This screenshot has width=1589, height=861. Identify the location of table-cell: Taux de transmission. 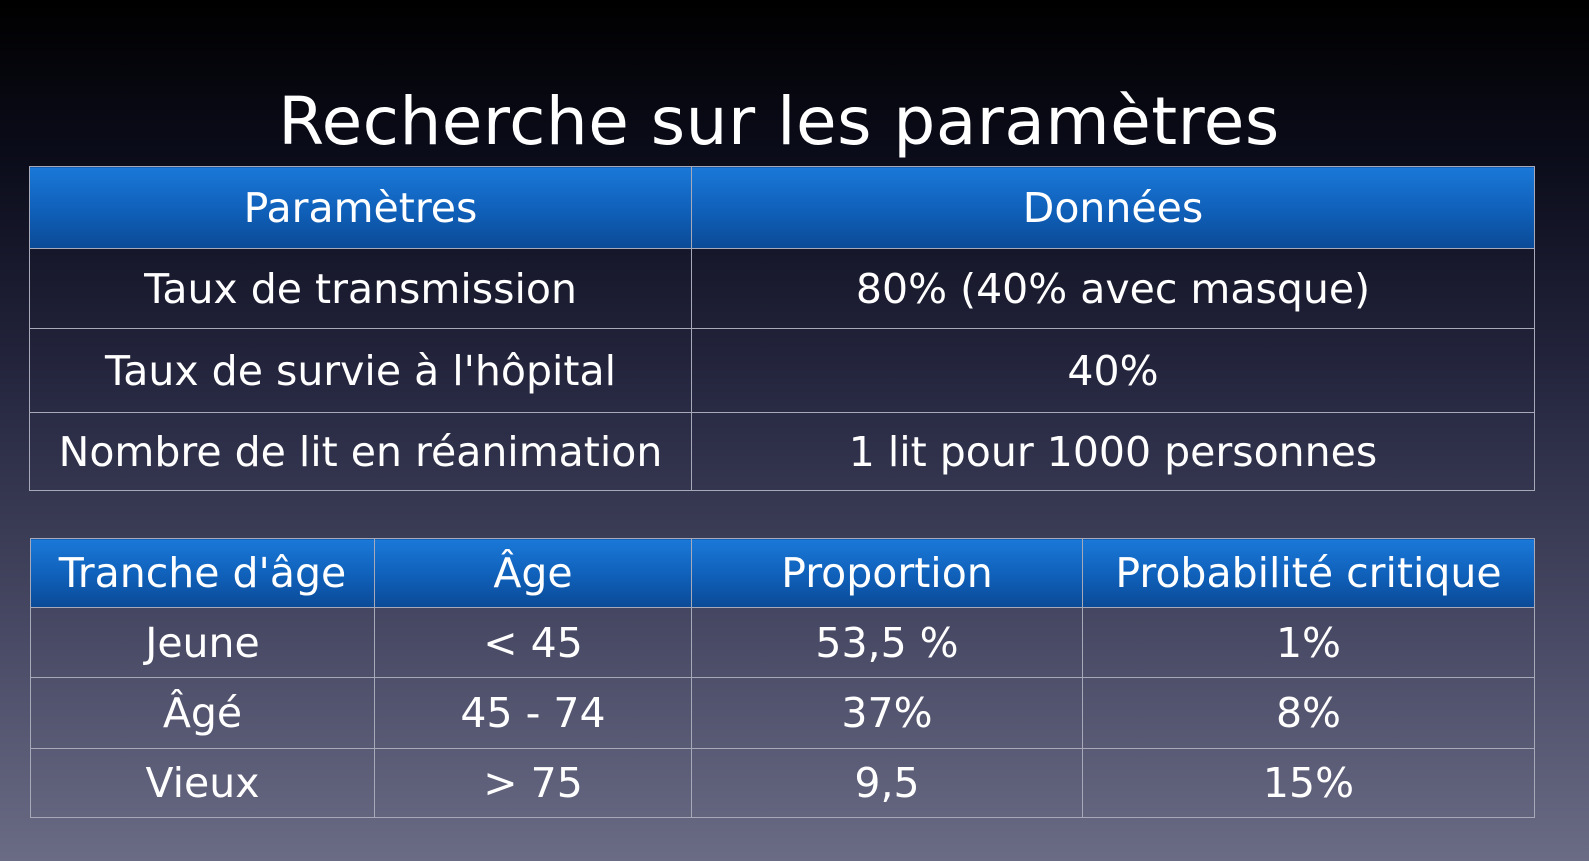
(360, 288).